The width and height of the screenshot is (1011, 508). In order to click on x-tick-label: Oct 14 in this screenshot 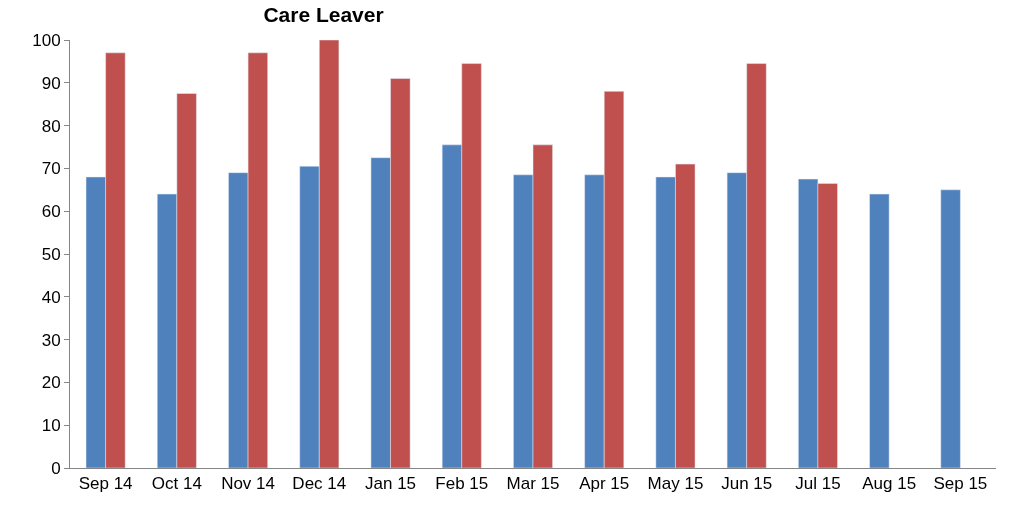, I will do `click(176, 484)`.